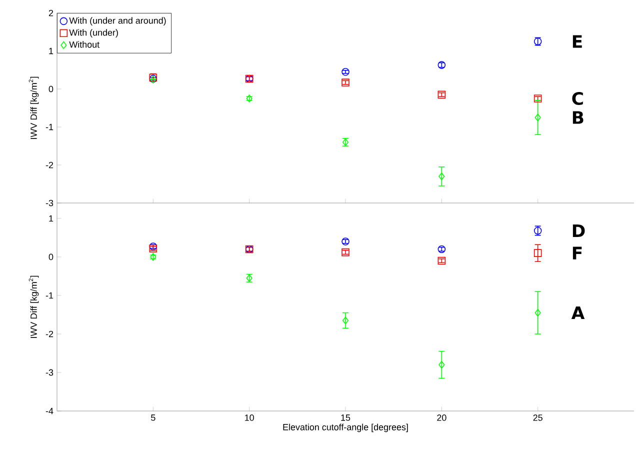 The height and width of the screenshot is (453, 642). I want to click on y-tick-label: 2, so click(51, 13).